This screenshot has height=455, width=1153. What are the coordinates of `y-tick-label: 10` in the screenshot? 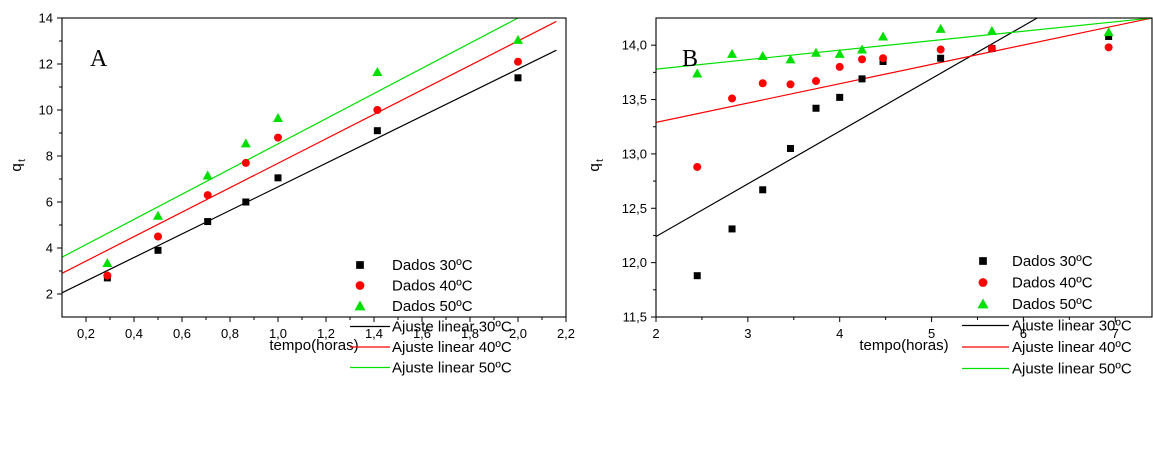 It's located at (46, 110).